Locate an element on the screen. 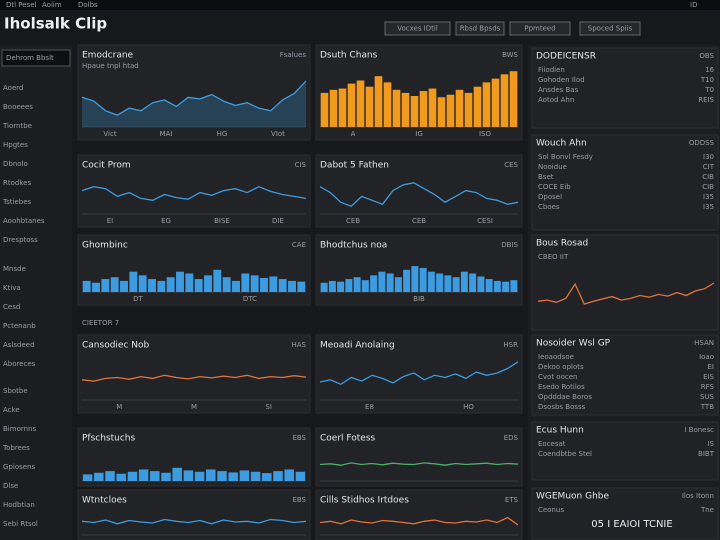 Image resolution: width=720 pixels, height=540 pixels. button-label: Rbsd Bpsds is located at coordinates (480, 29).